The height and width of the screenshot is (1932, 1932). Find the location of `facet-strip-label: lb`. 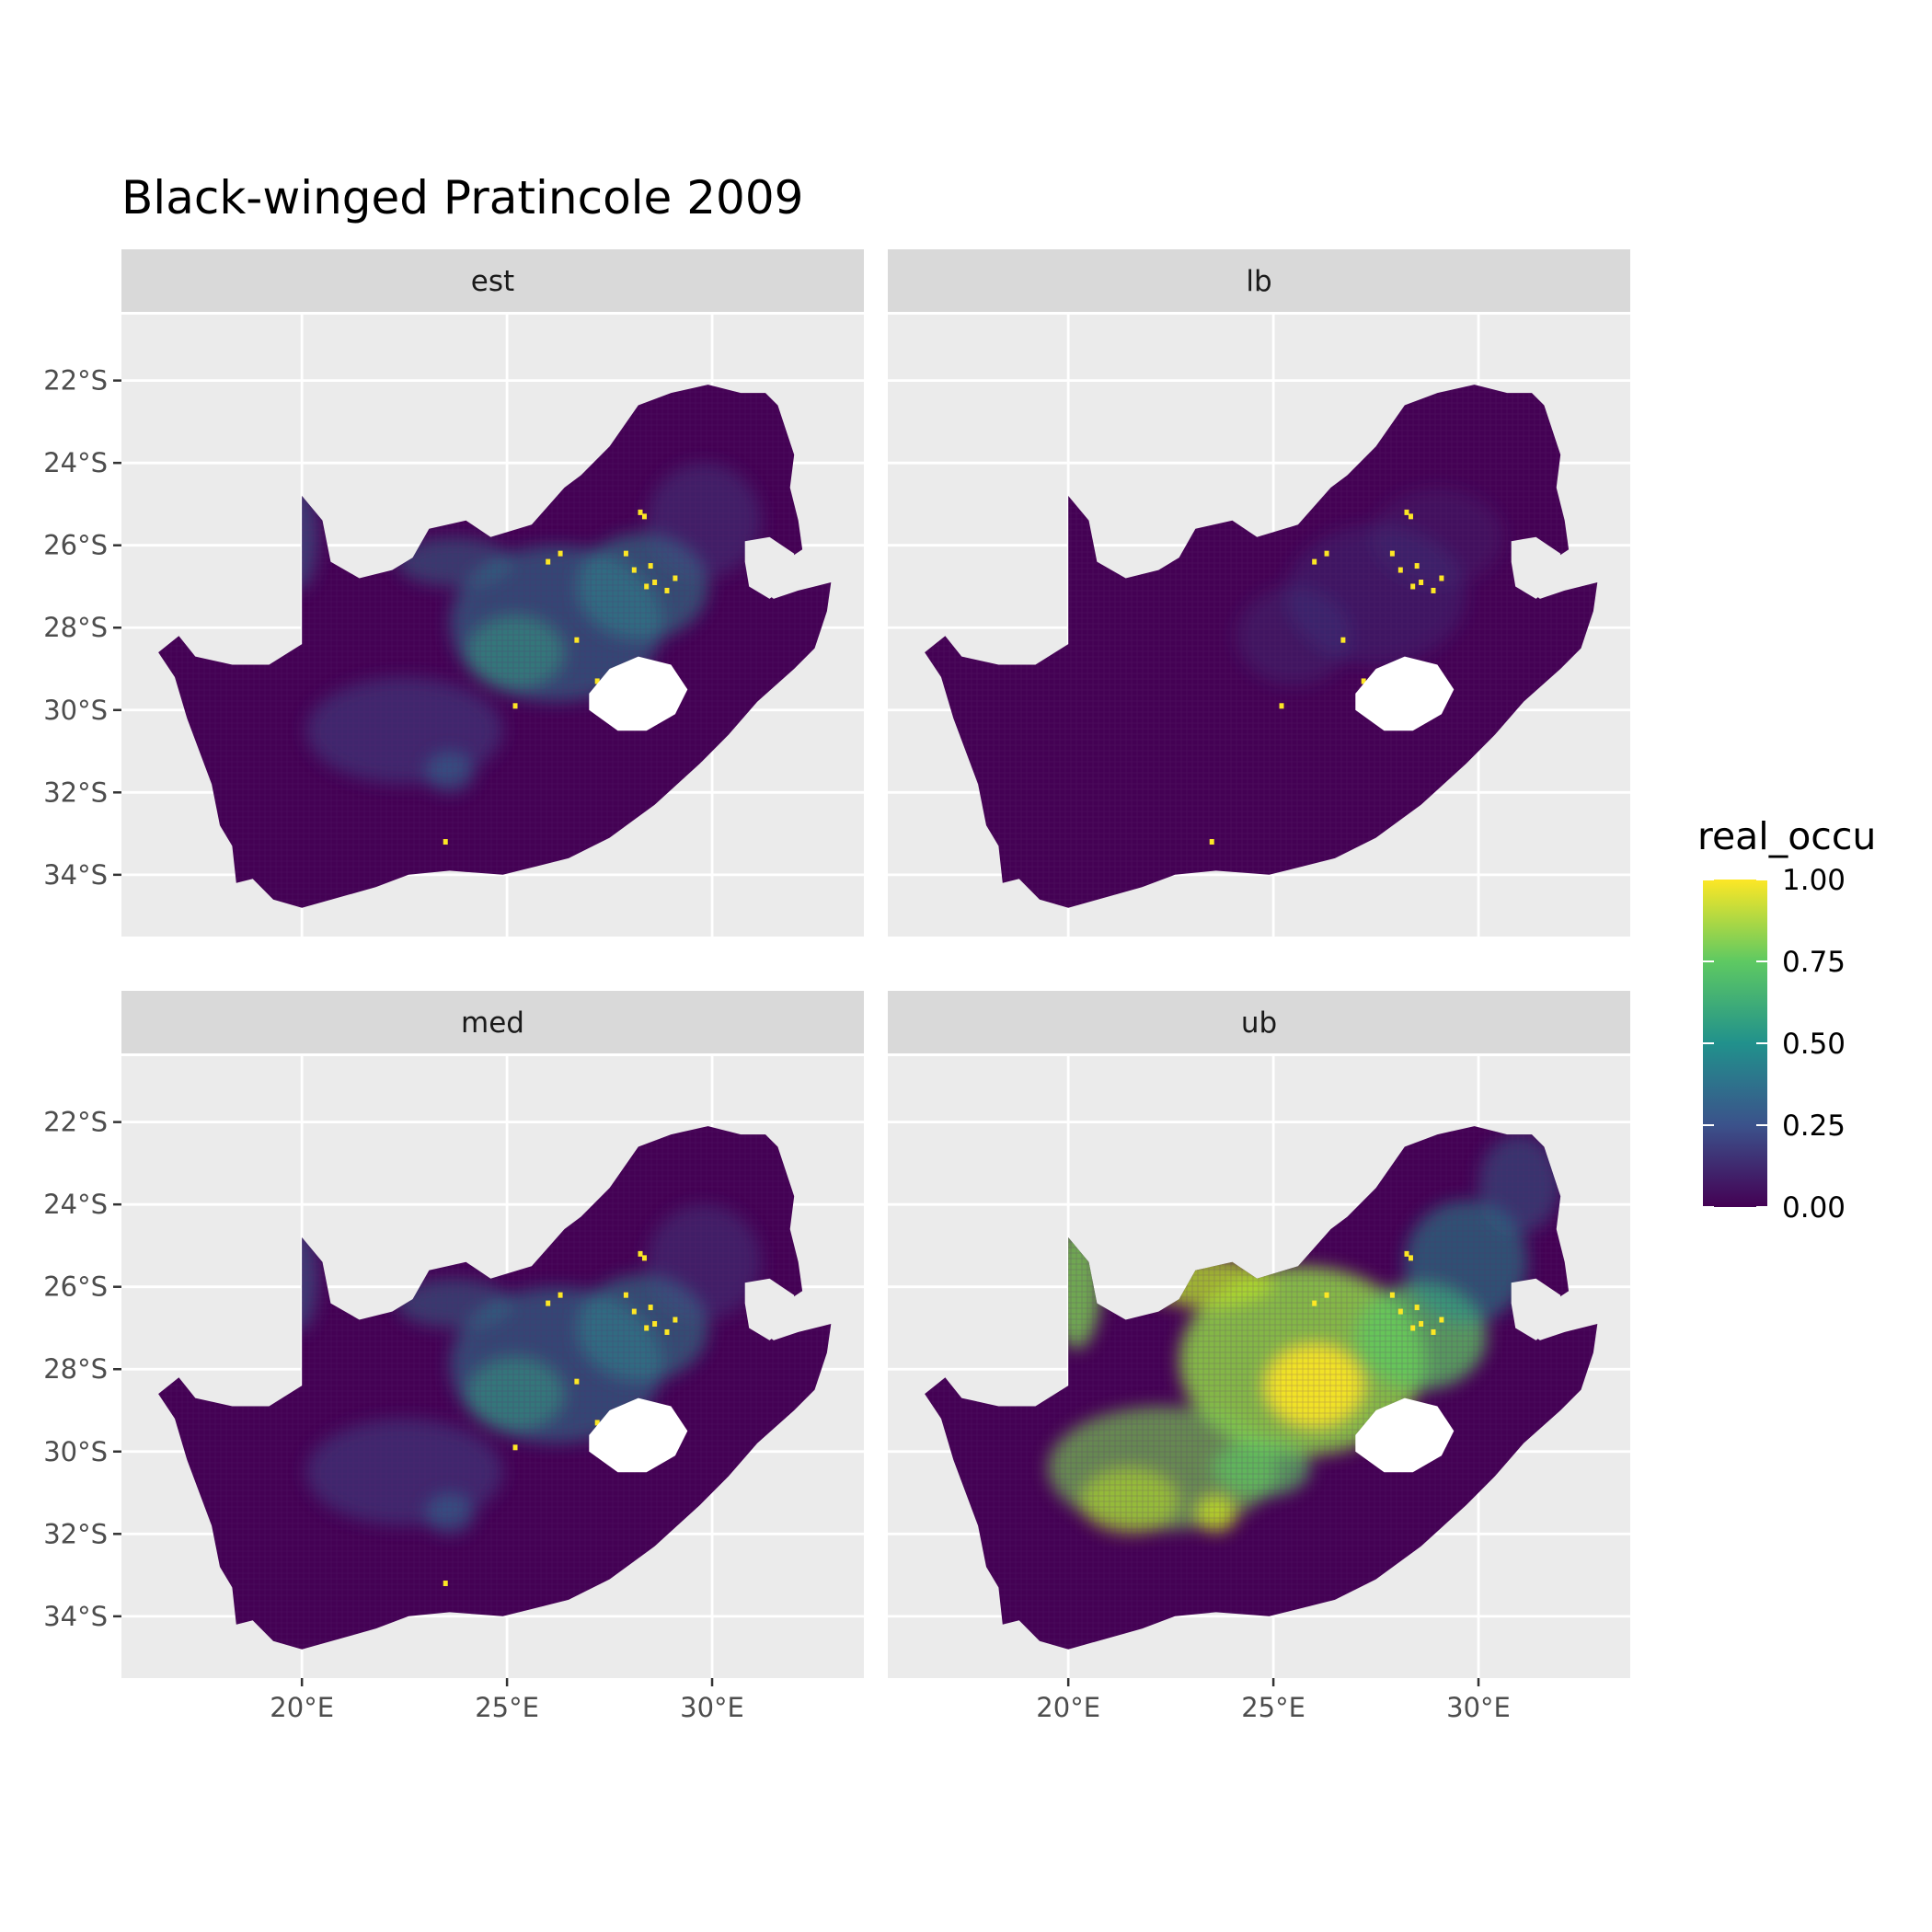

facet-strip-label: lb is located at coordinates (1258, 281).